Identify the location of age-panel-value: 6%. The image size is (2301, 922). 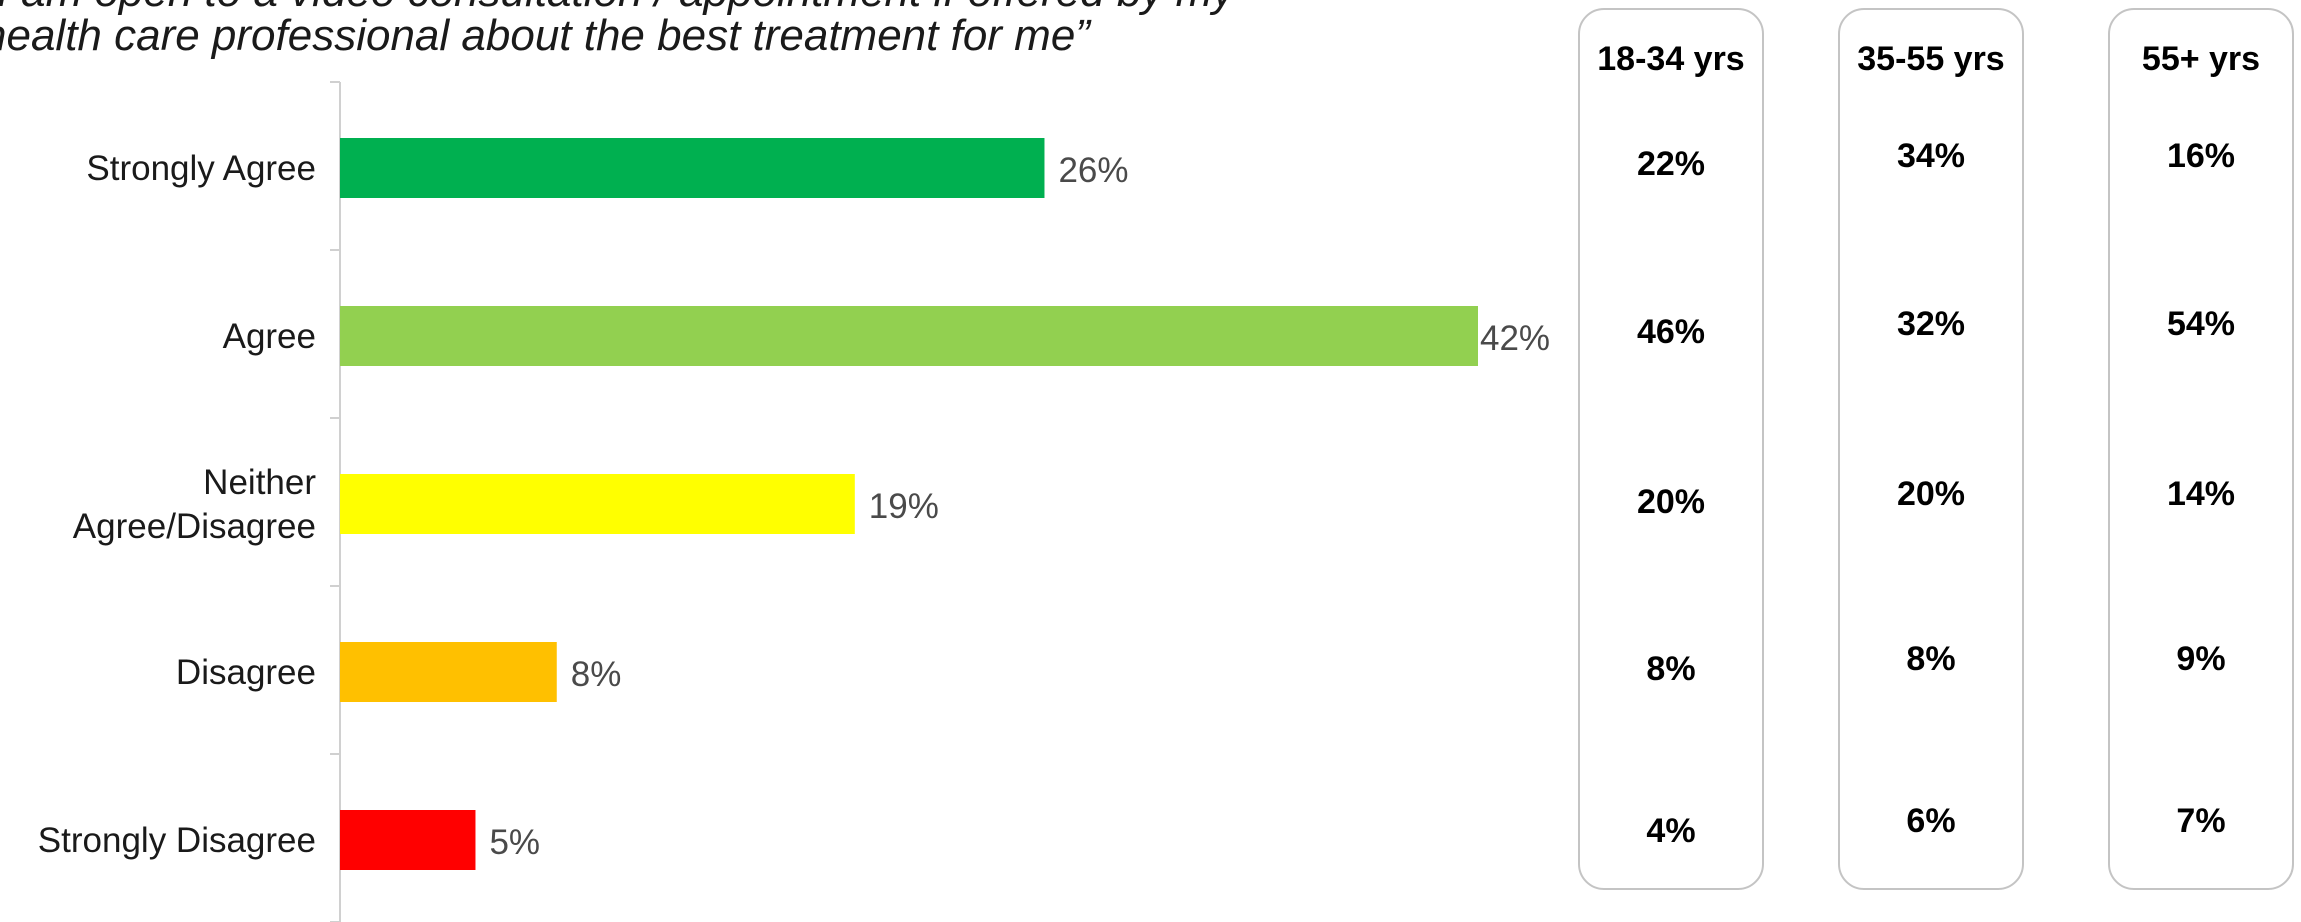
(1931, 821).